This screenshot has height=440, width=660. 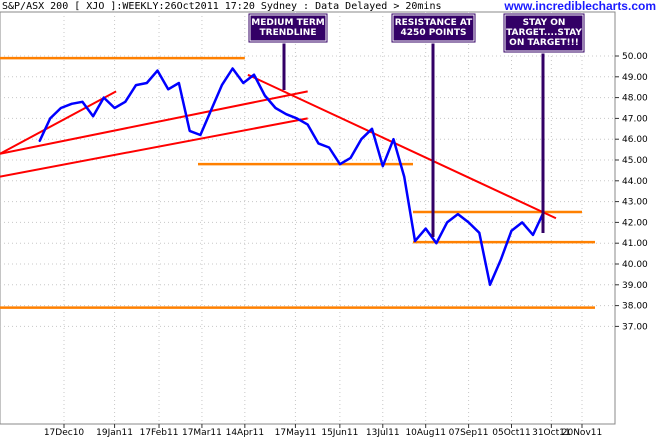 I want to click on y-tick-label: 44.00, so click(x=635, y=182).